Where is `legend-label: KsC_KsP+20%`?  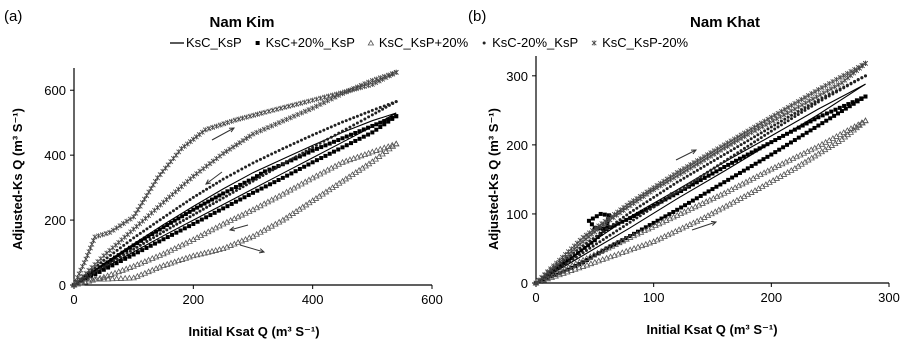 legend-label: KsC_KsP+20% is located at coordinates (424, 42).